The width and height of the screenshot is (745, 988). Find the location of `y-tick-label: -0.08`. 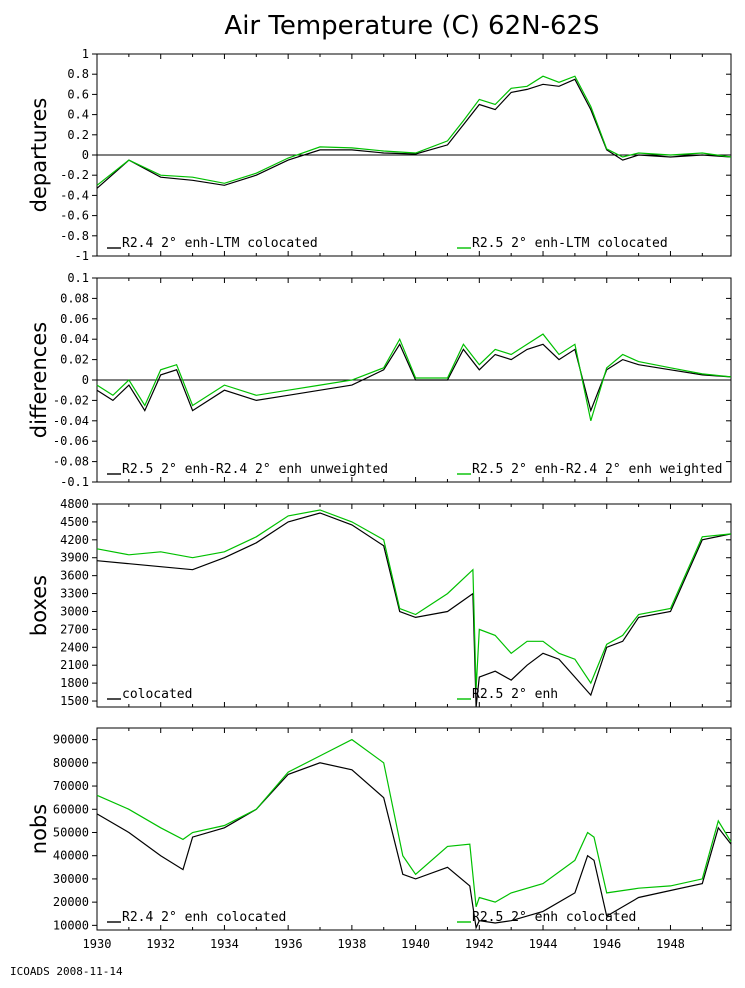

y-tick-label: -0.08 is located at coordinates (71, 462).